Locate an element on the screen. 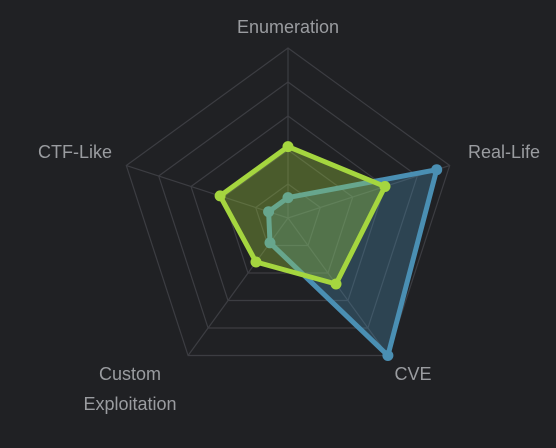 The height and width of the screenshot is (448, 556). point-series-b-cve is located at coordinates (336, 284).